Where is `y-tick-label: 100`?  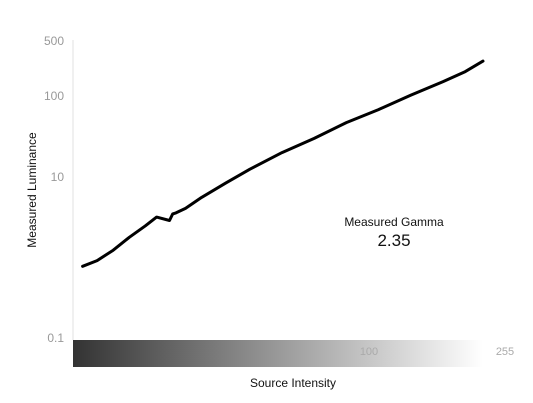 y-tick-label: 100 is located at coordinates (54, 96).